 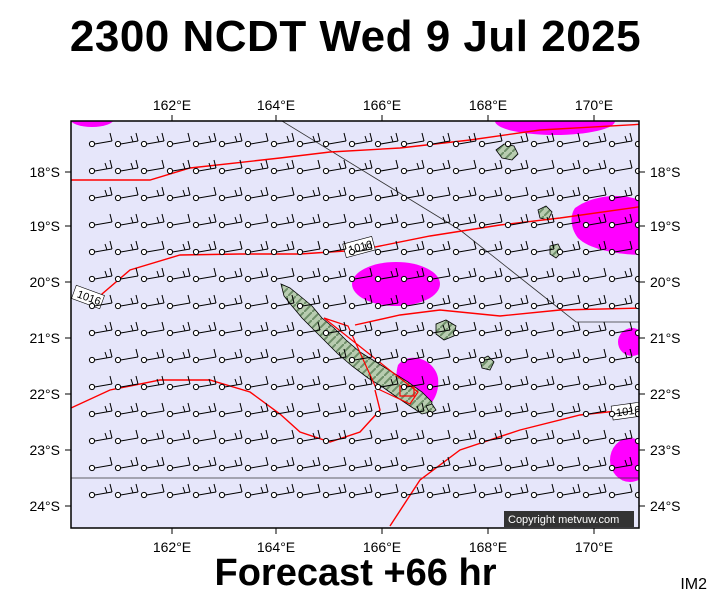 What do you see at coordinates (44, 226) in the screenshot?
I see `lat-label-left: 19°S` at bounding box center [44, 226].